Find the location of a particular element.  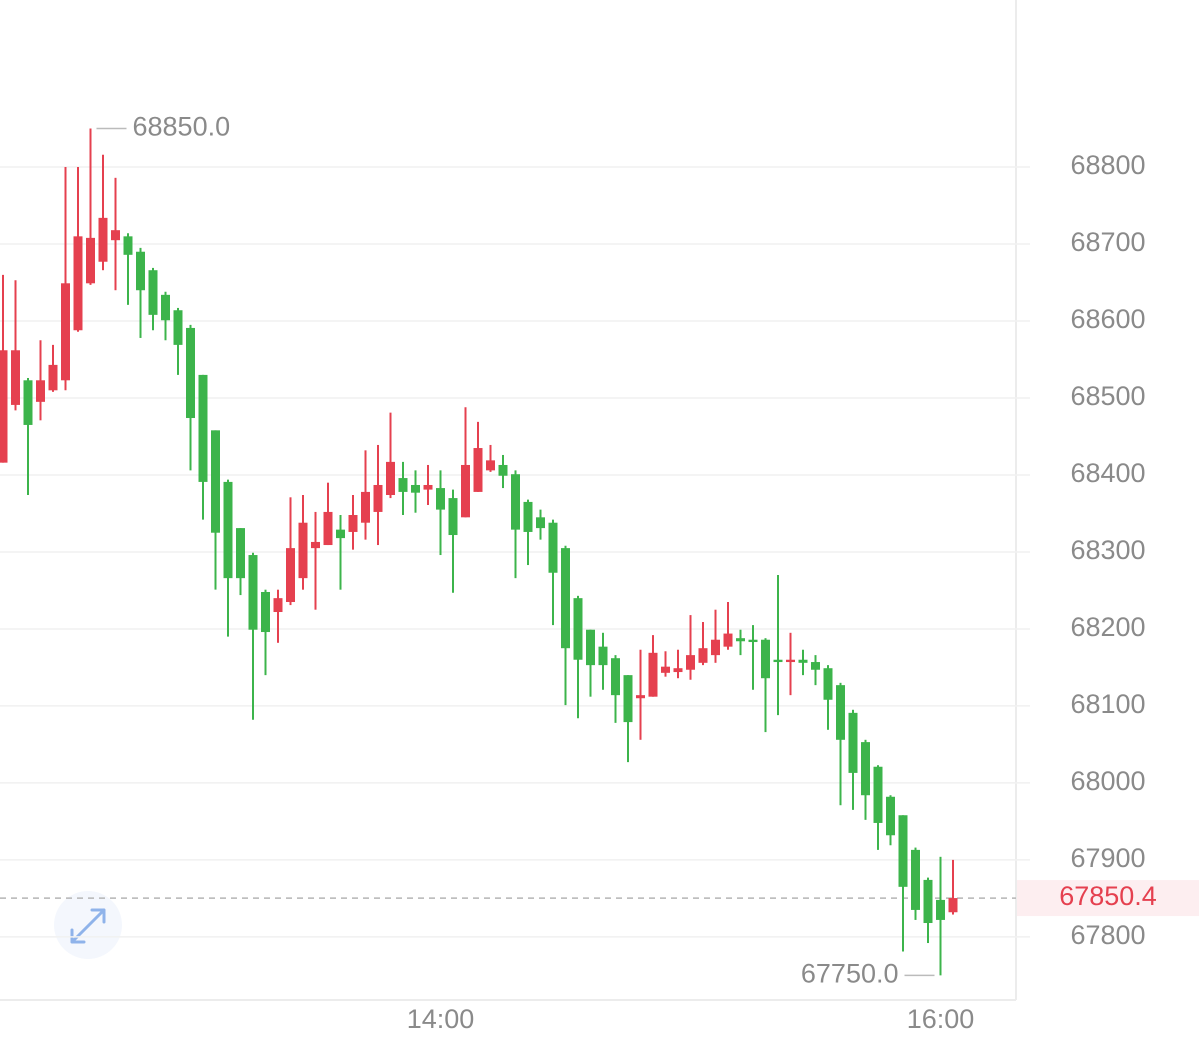

y-tick-label: 68200 is located at coordinates (1107, 627).